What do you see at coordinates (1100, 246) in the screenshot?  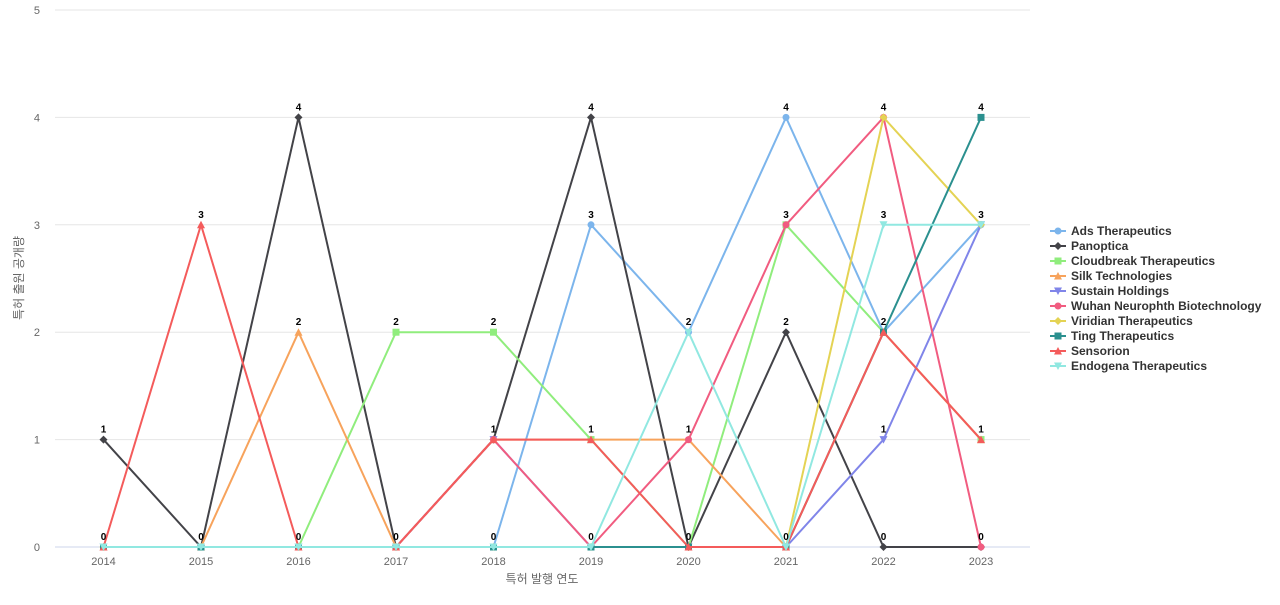 I see `legend-label: Panoptica` at bounding box center [1100, 246].